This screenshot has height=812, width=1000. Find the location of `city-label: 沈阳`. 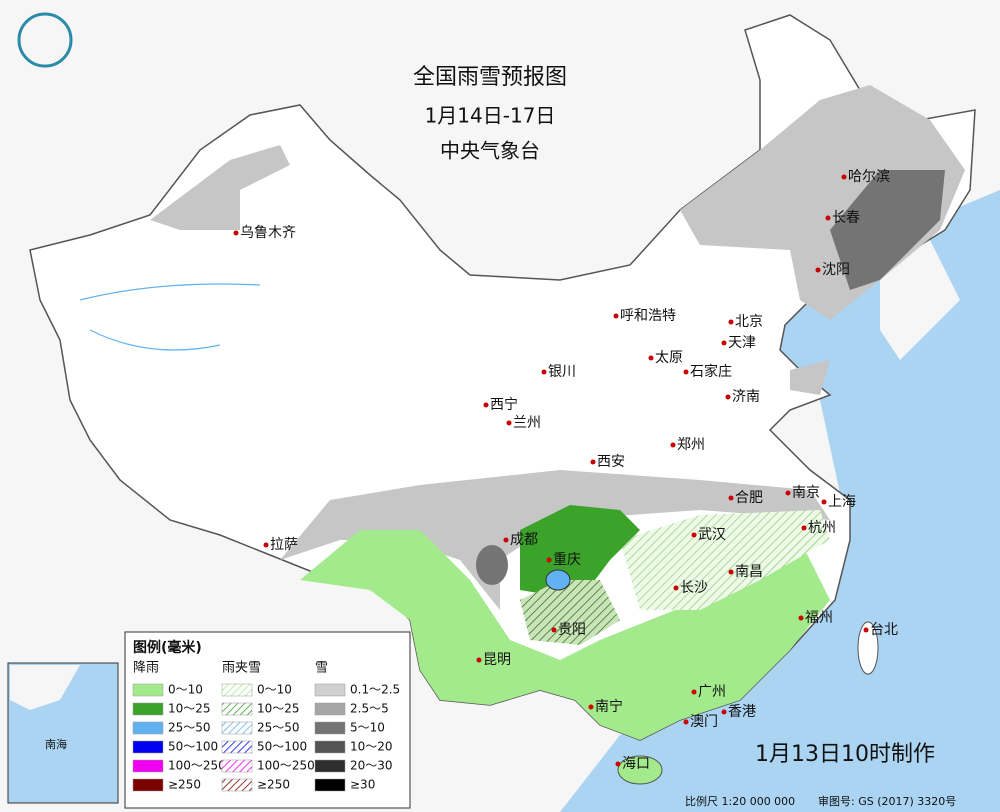

city-label: 沈阳 is located at coordinates (836, 270).